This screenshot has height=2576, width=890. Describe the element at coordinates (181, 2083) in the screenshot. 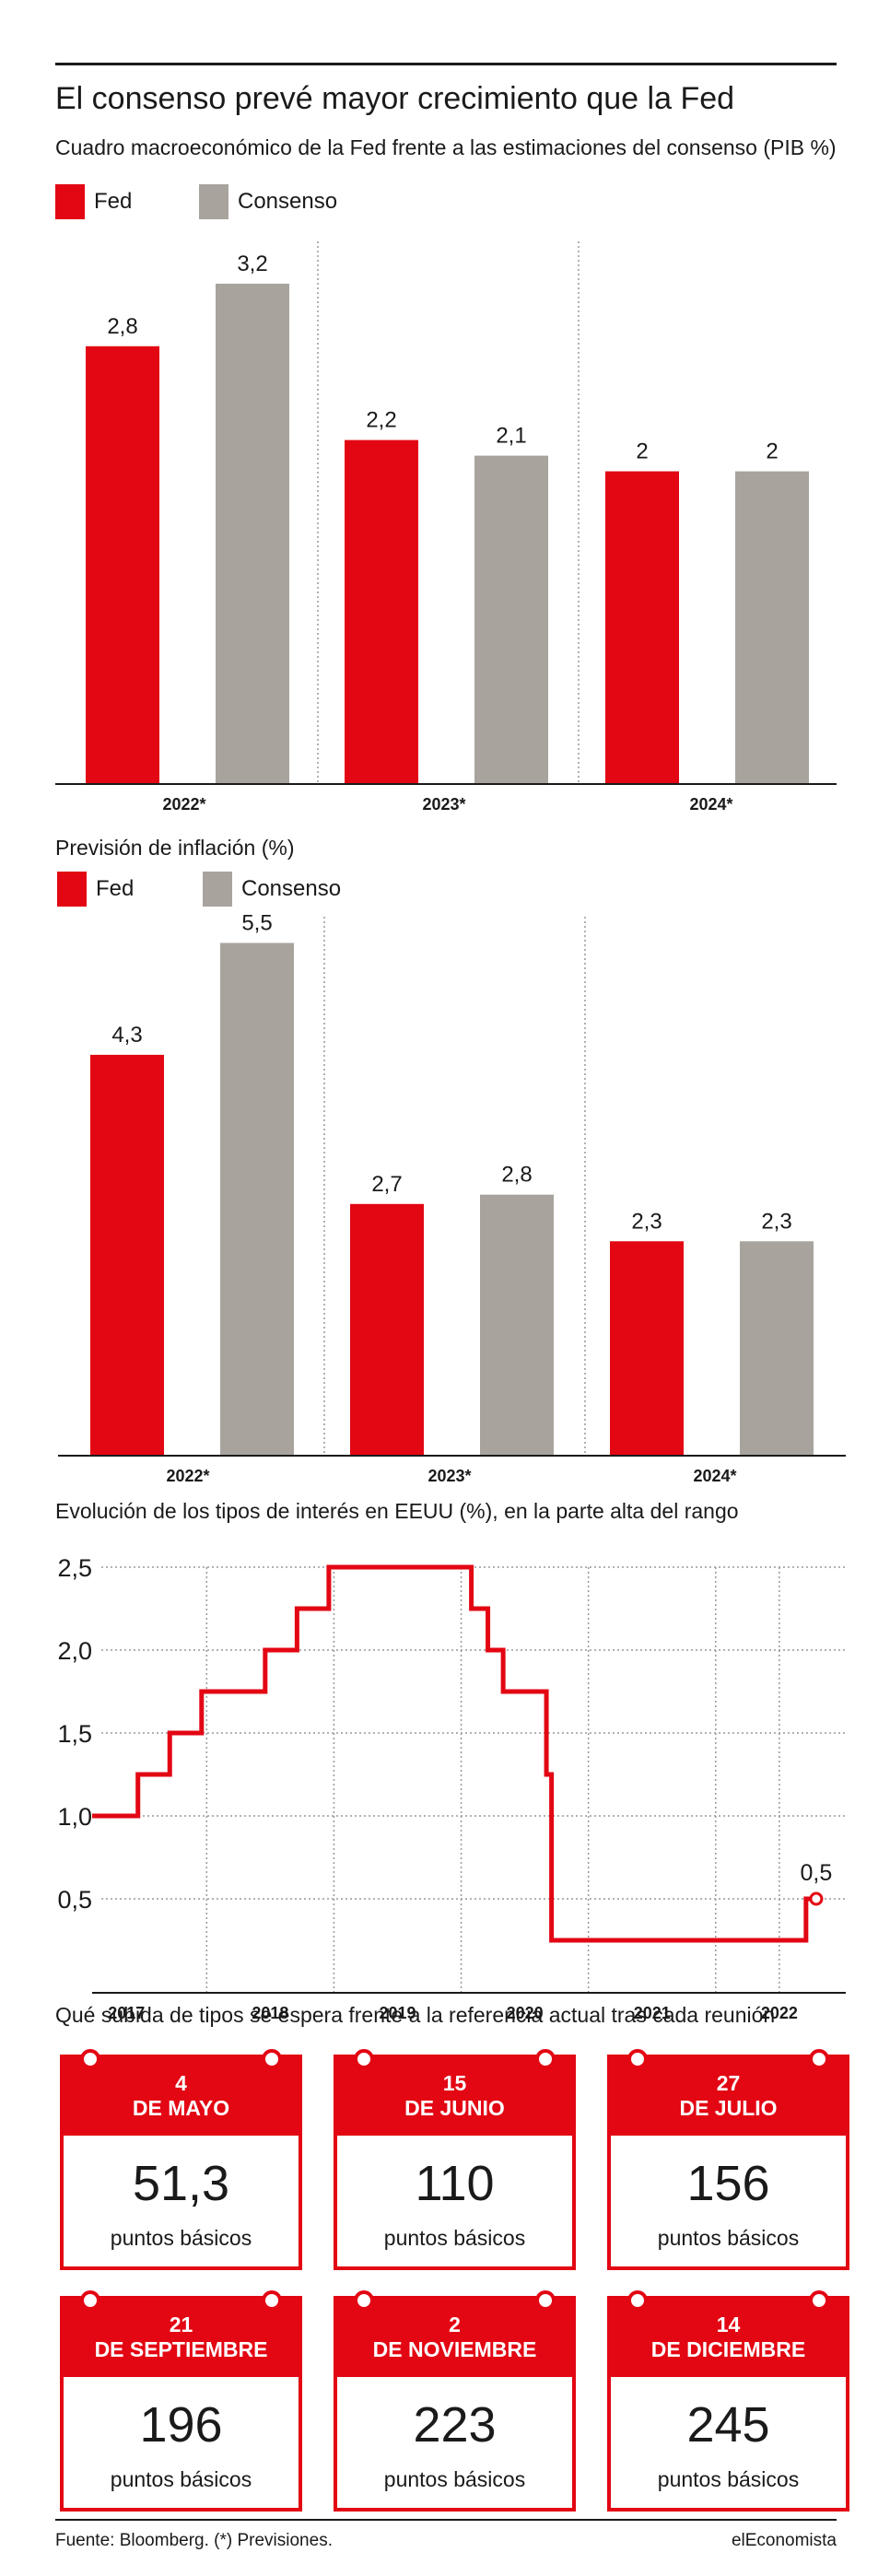

I see `meeting-day: 4` at that location.